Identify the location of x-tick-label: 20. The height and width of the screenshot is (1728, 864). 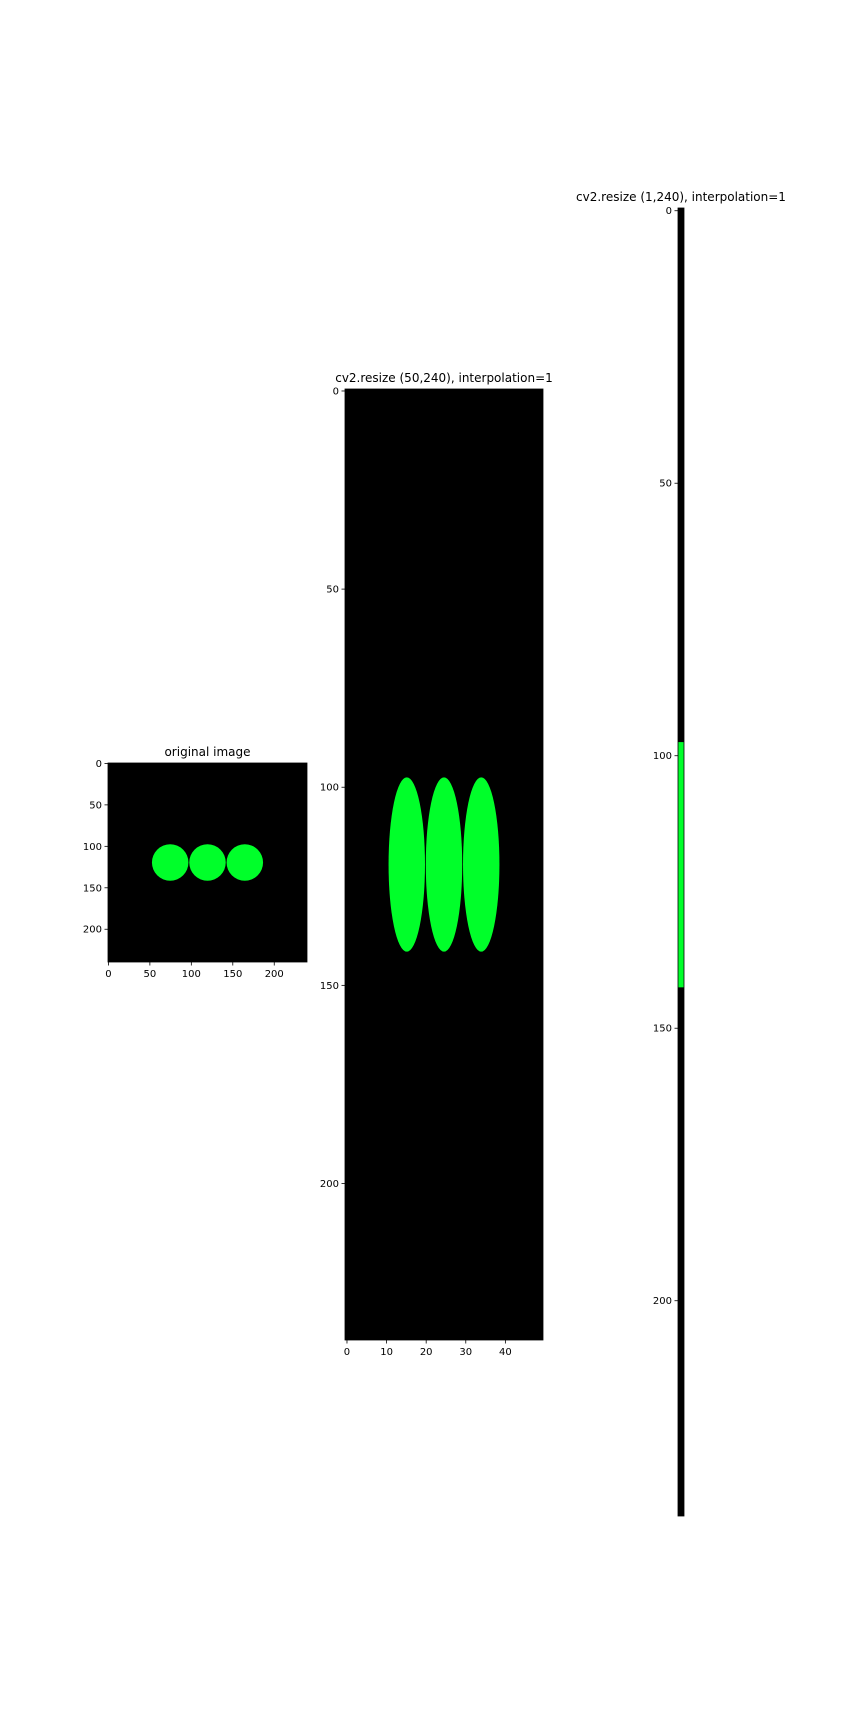
(426, 1352).